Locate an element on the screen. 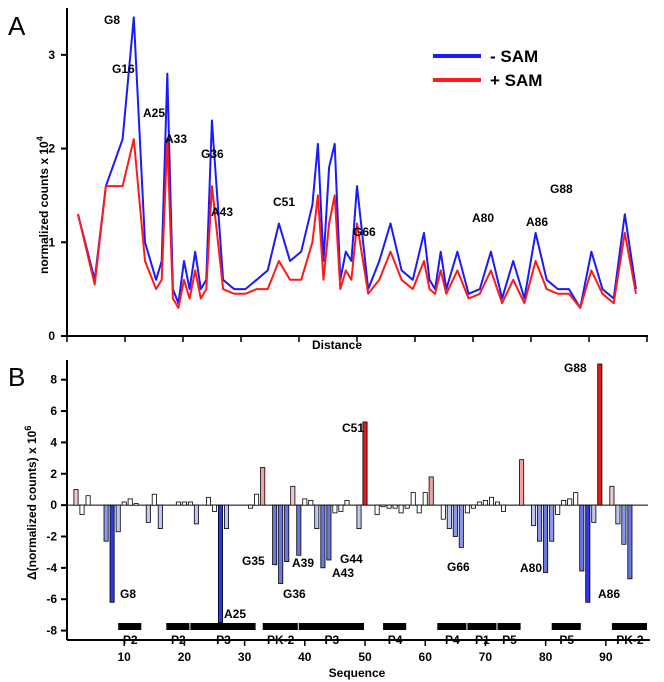 This screenshot has width=664, height=682. peak-label-g66: G66 is located at coordinates (364, 232).